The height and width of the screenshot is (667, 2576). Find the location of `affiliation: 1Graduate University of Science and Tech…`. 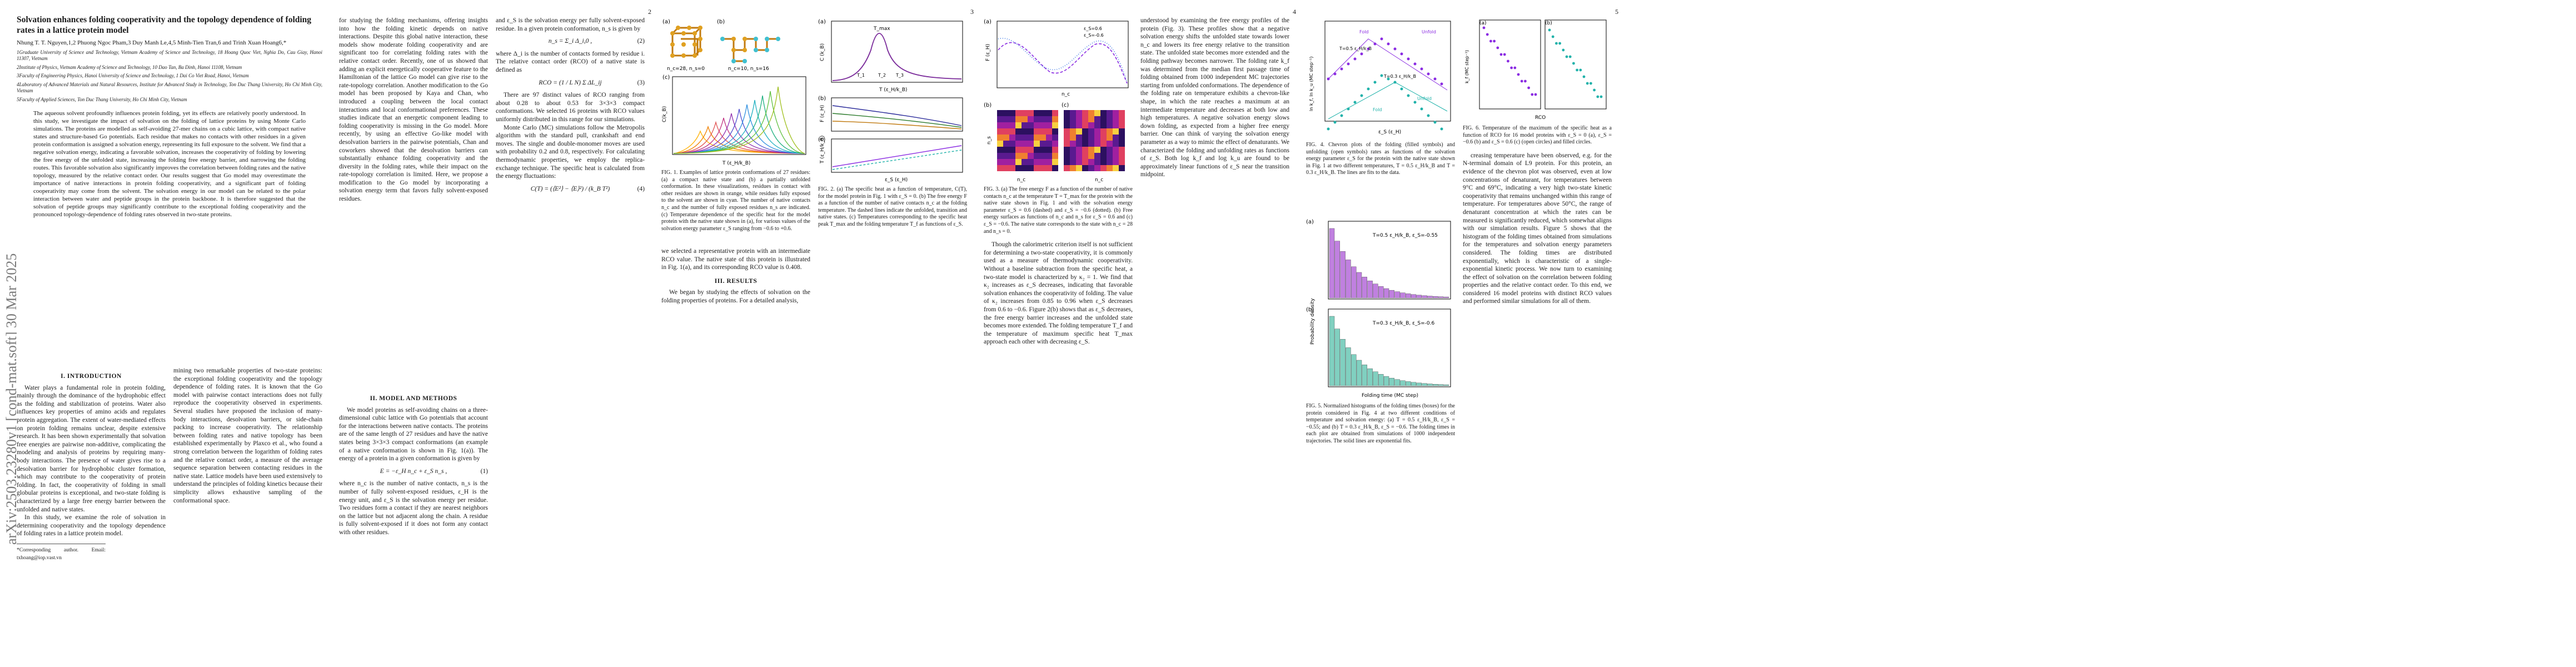

affiliation: 1Graduate University of Science and Tech… is located at coordinates (169, 55).